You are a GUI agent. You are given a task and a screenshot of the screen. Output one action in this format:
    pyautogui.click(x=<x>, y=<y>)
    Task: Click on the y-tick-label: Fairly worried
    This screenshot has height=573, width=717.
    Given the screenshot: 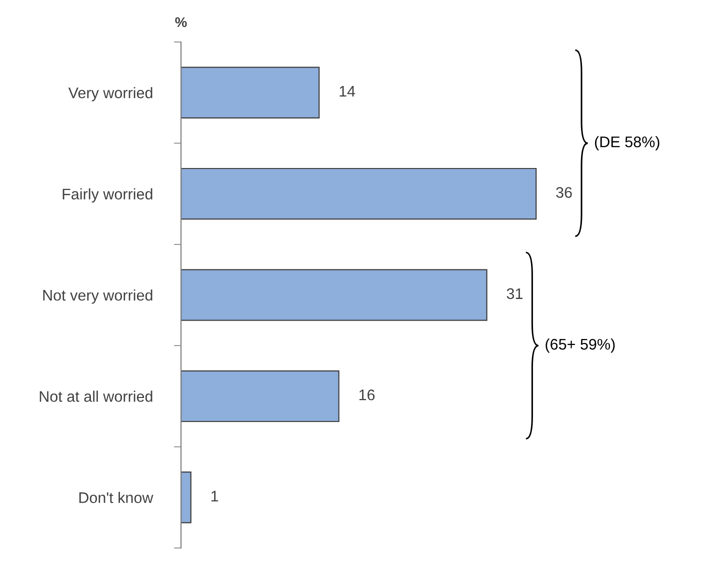 What is the action you would take?
    pyautogui.click(x=107, y=195)
    